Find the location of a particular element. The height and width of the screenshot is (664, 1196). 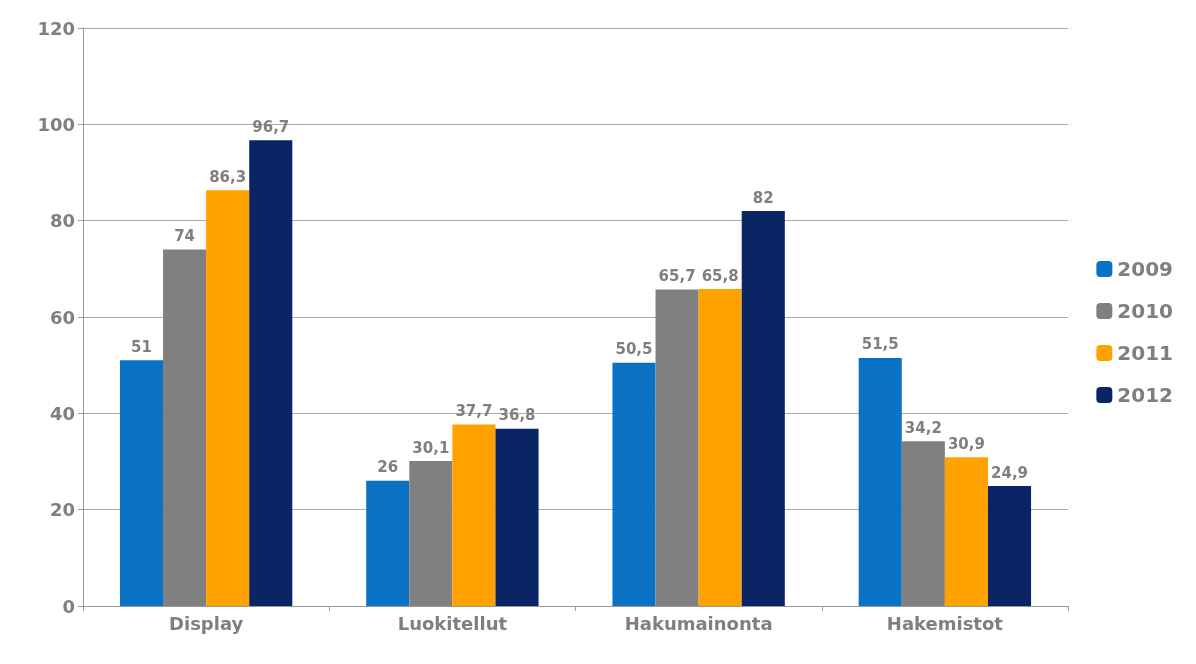

x-tick-label: Luokitellut is located at coordinates (452, 623).